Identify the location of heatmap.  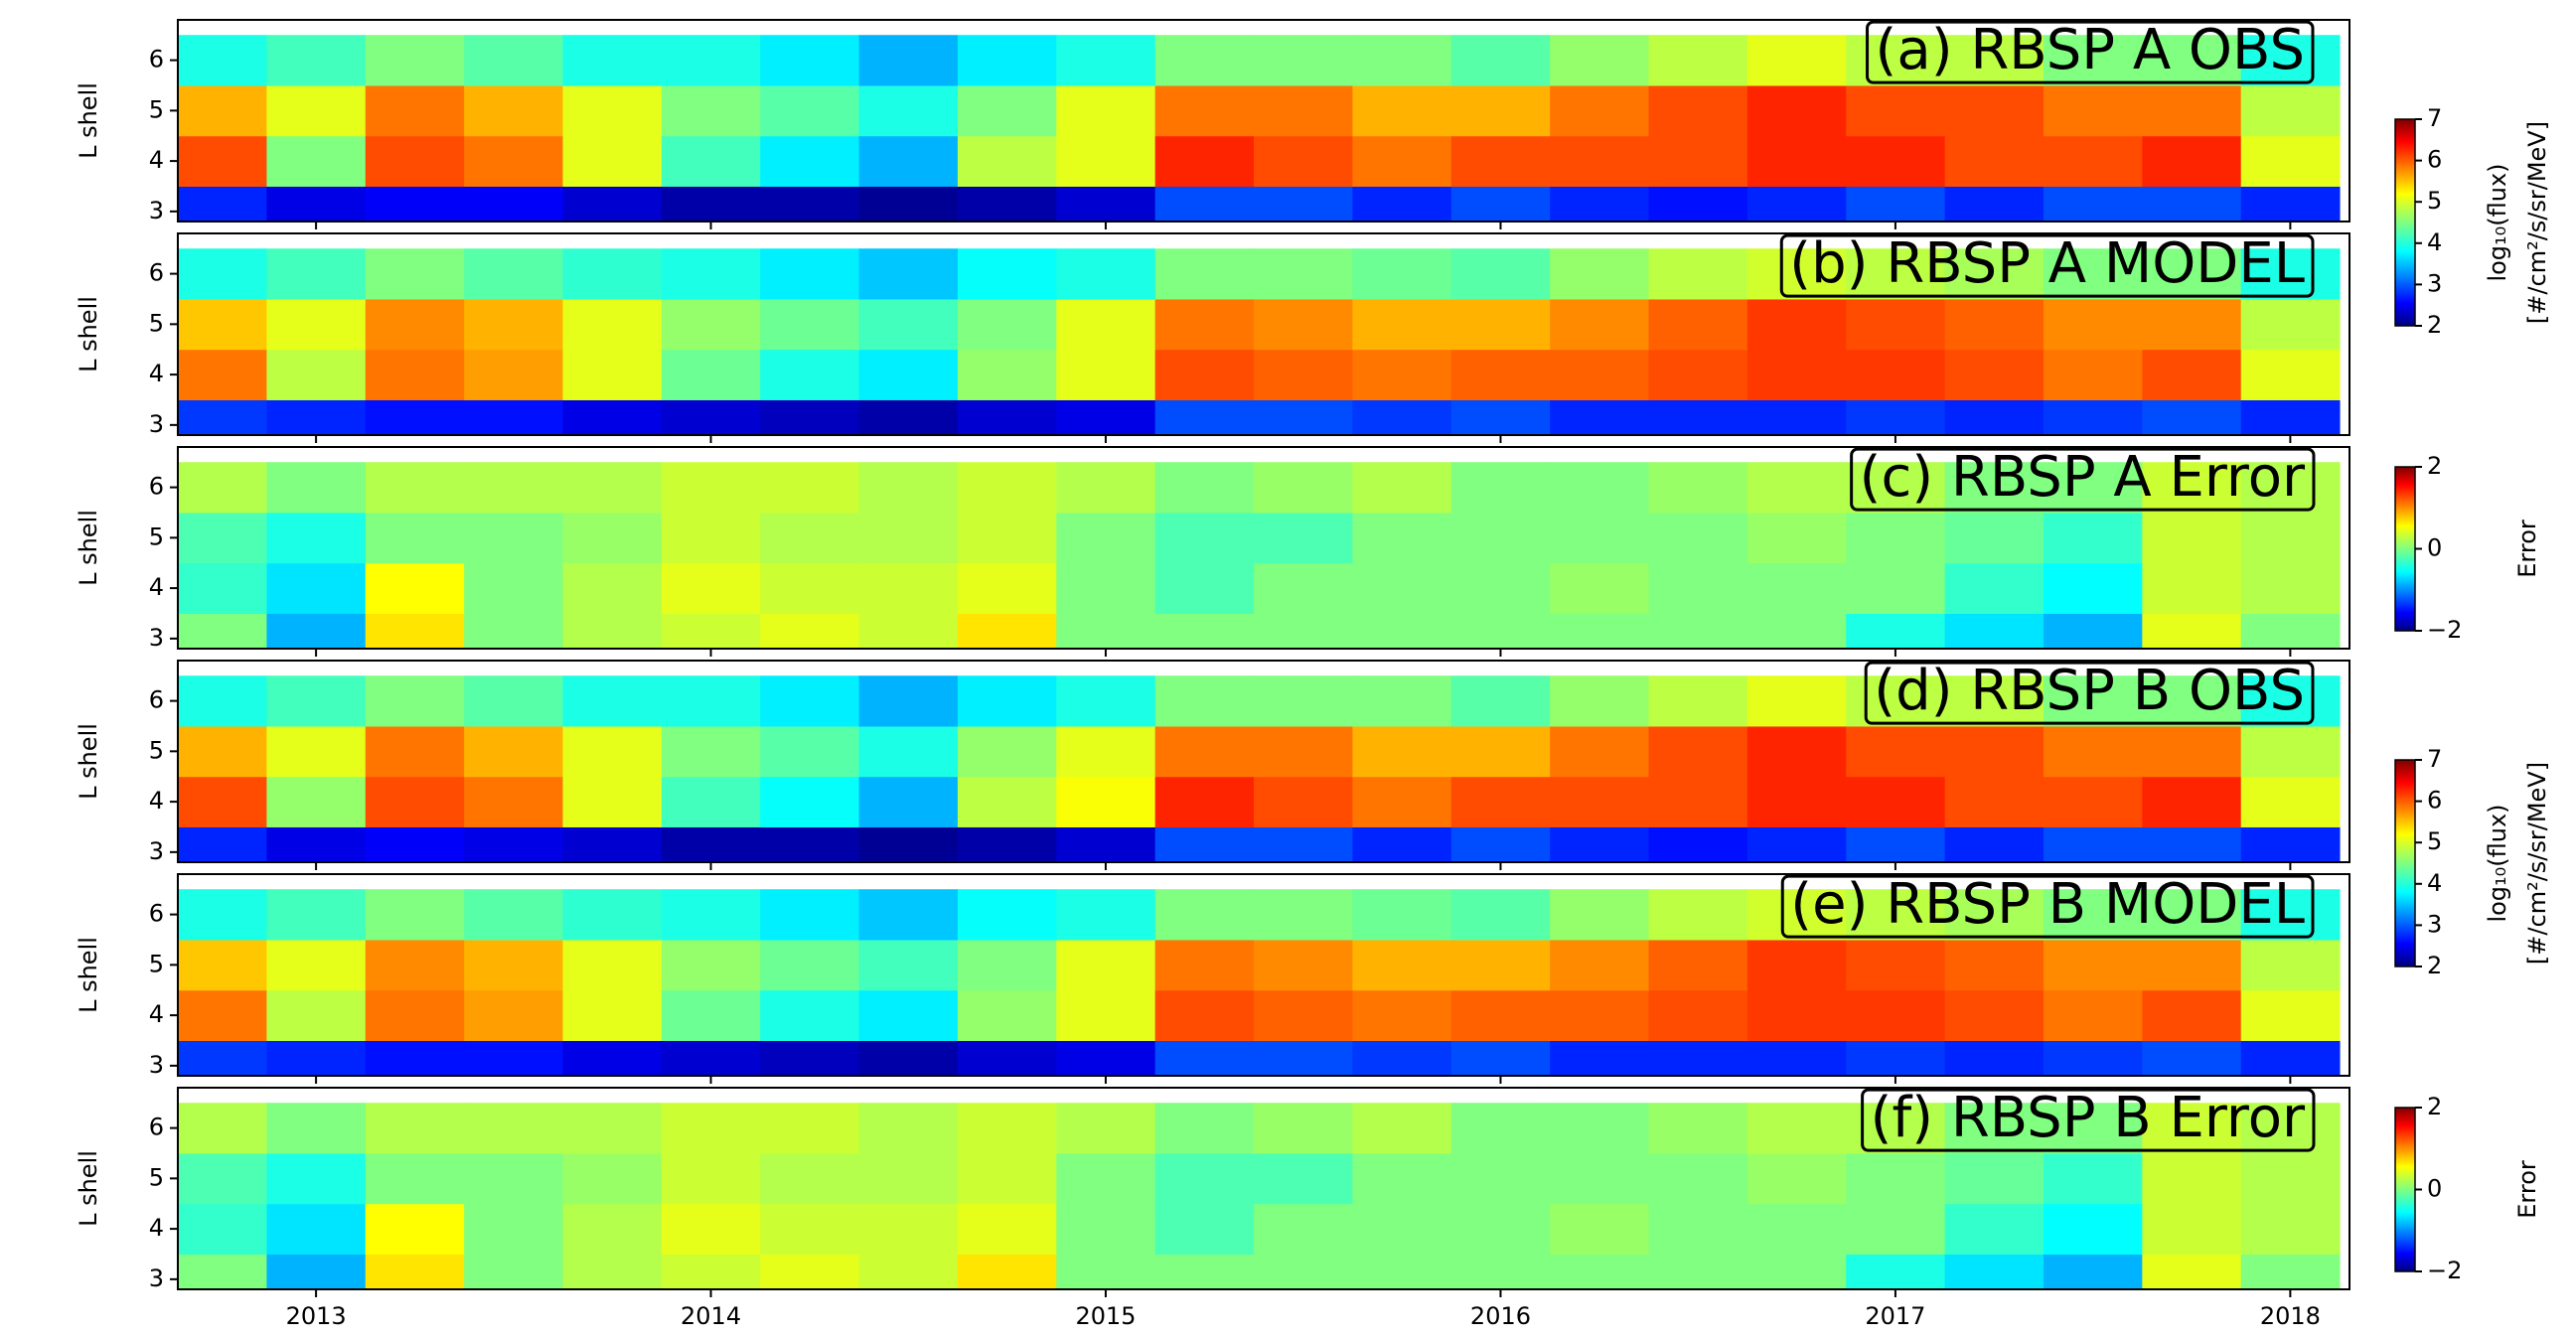
(1259, 768).